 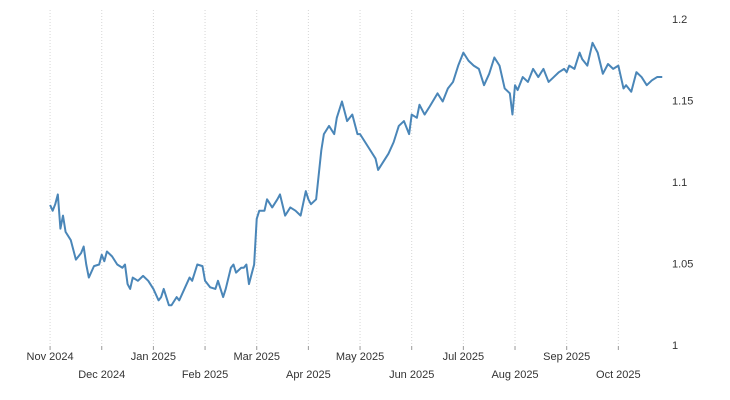 I want to click on x-tick-label: Mar 2025, so click(x=256, y=357).